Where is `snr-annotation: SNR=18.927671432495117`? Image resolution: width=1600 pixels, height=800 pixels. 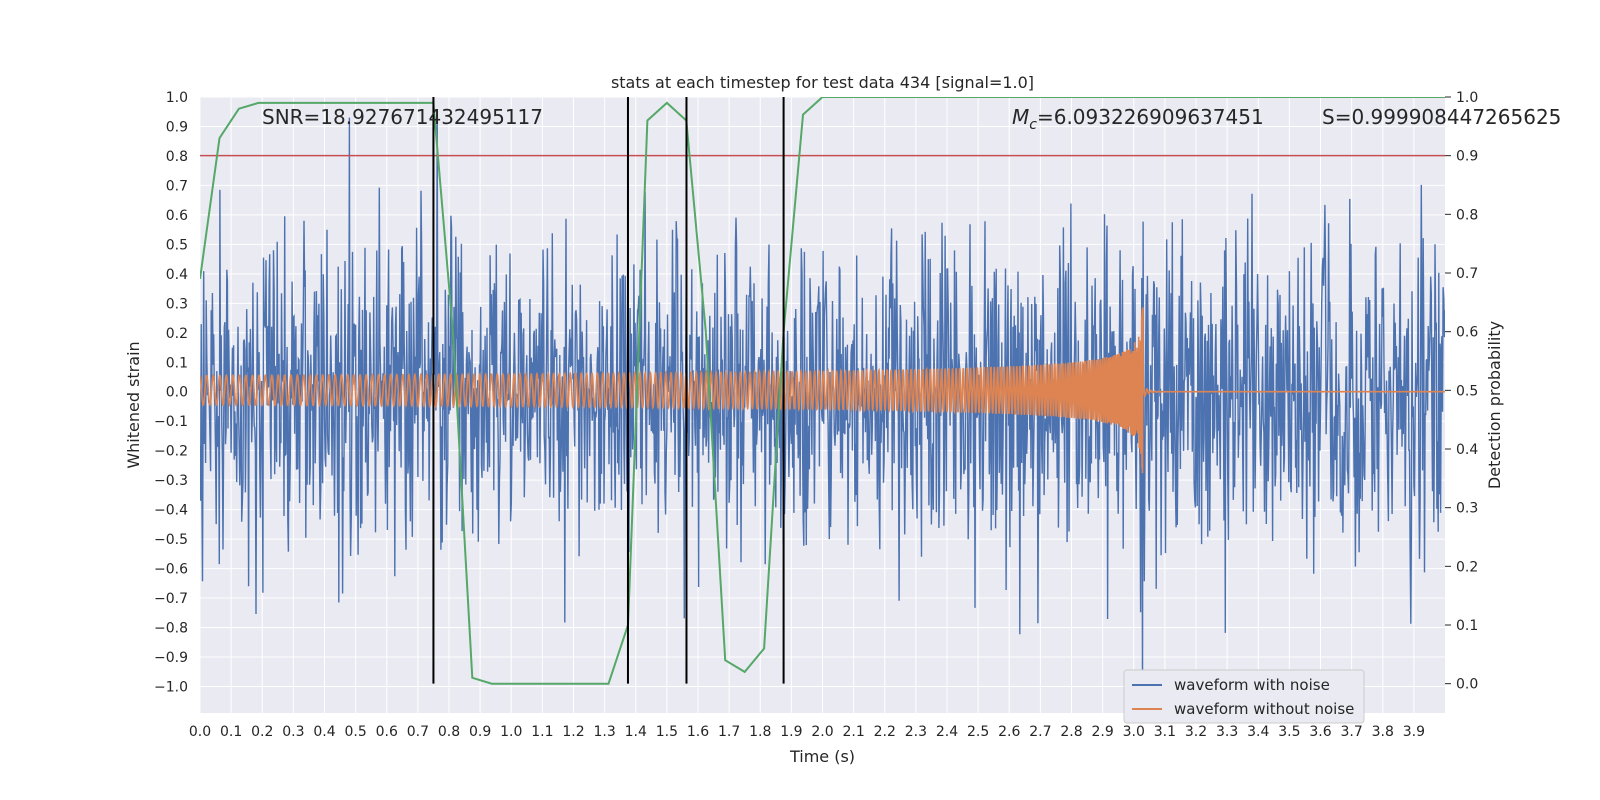
snr-annotation: SNR=18.927671432495117 is located at coordinates (402, 117).